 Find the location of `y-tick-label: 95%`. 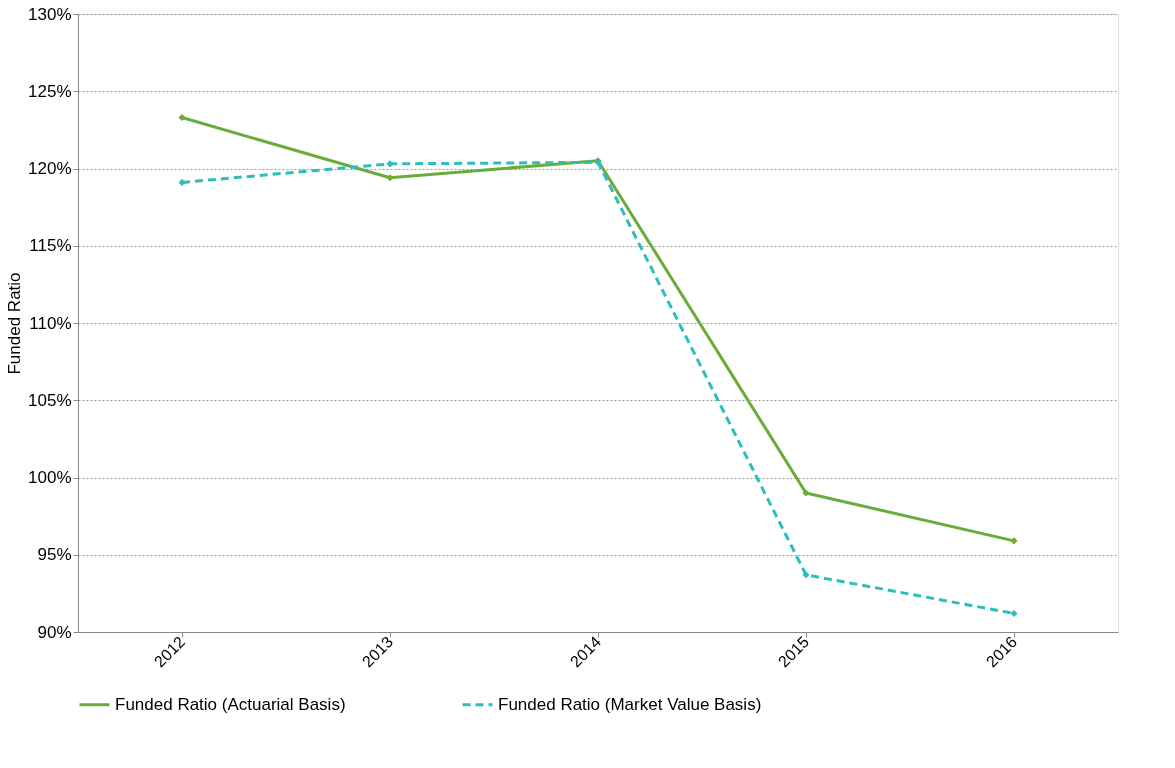

y-tick-label: 95% is located at coordinates (54, 555).